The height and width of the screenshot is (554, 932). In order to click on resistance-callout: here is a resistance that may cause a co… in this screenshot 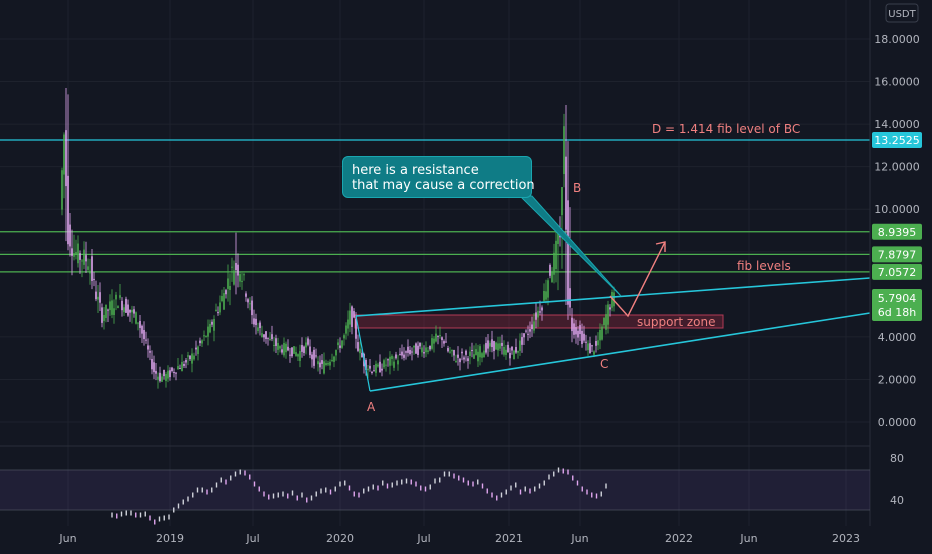, I will do `click(438, 177)`.